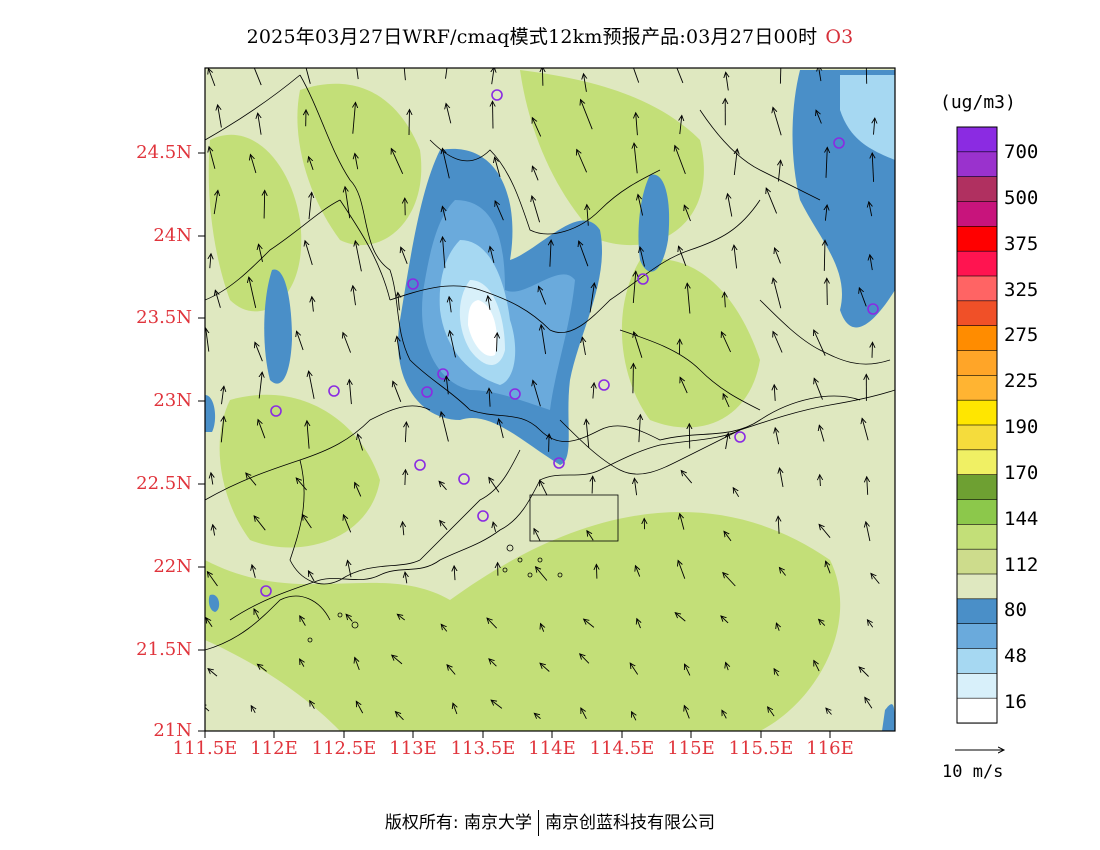 Image resolution: width=1100 pixels, height=850 pixels. Describe the element at coordinates (839, 37) in the screenshot. I see `title-species: O3` at that location.